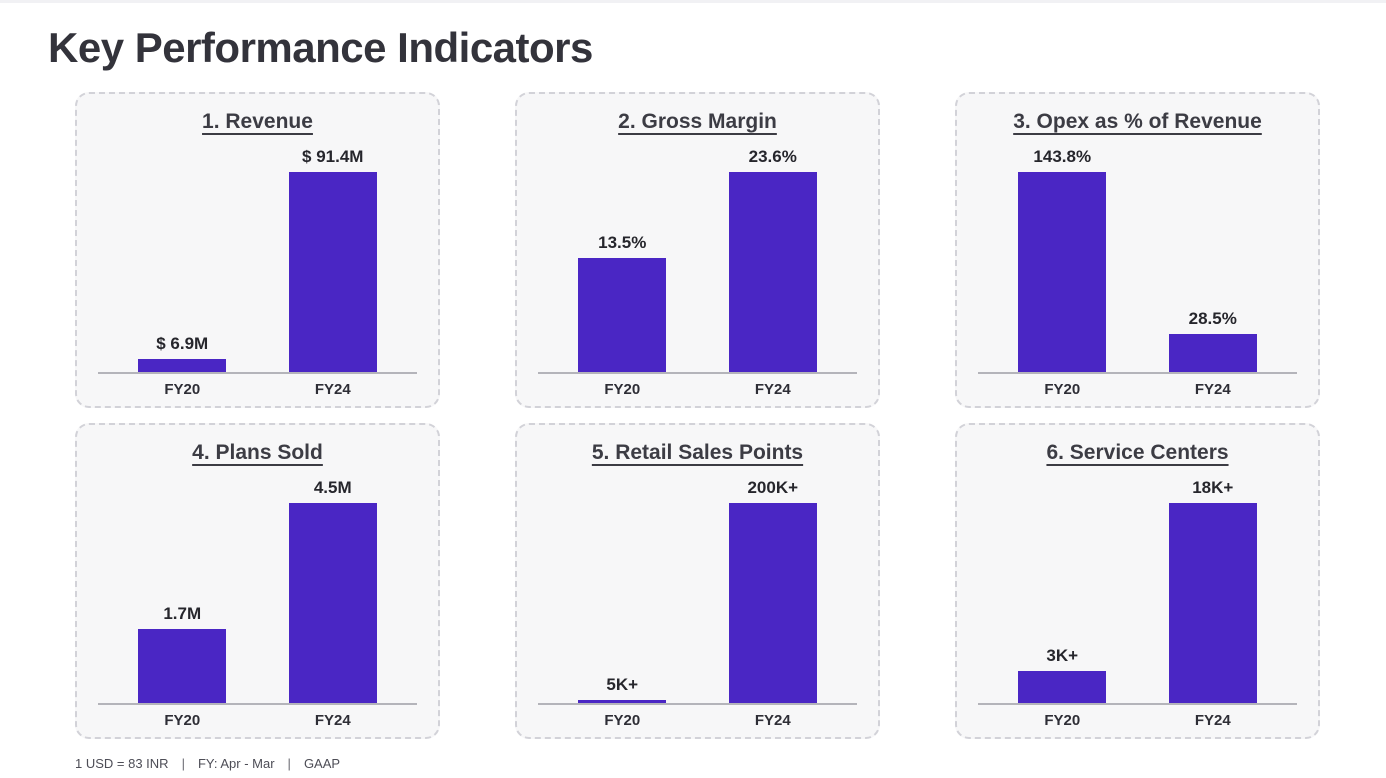 The width and height of the screenshot is (1386, 778). I want to click on card-title: 1. Revenue, so click(257, 121).